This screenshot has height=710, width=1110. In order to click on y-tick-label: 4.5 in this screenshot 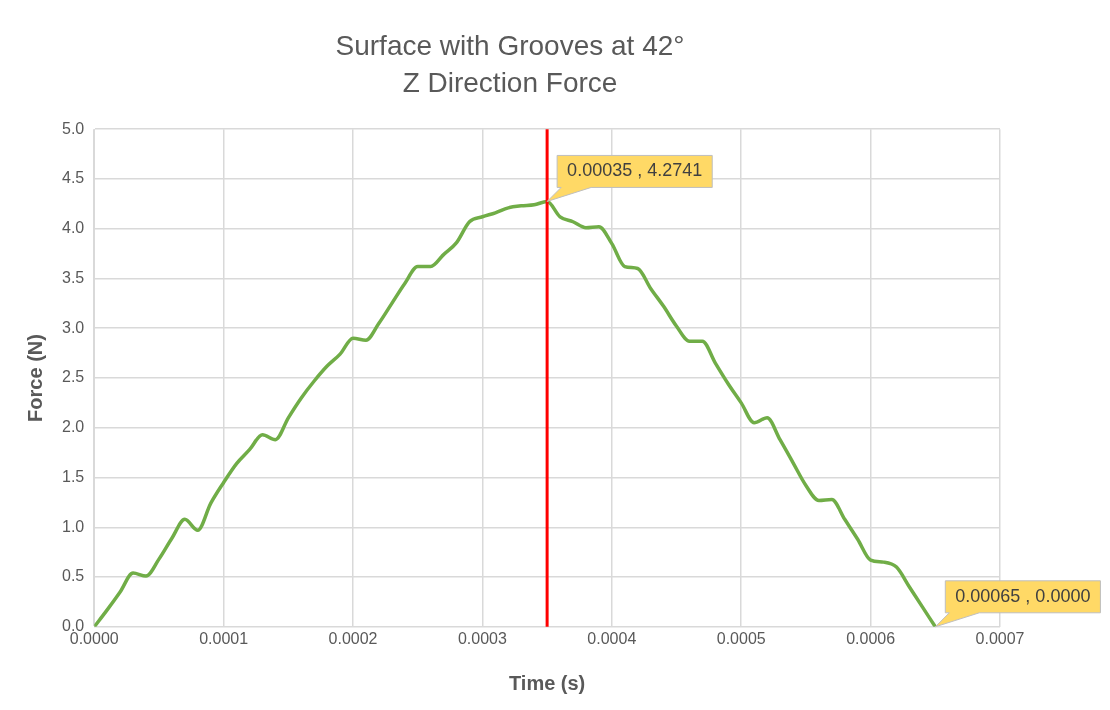, I will do `click(73, 178)`.